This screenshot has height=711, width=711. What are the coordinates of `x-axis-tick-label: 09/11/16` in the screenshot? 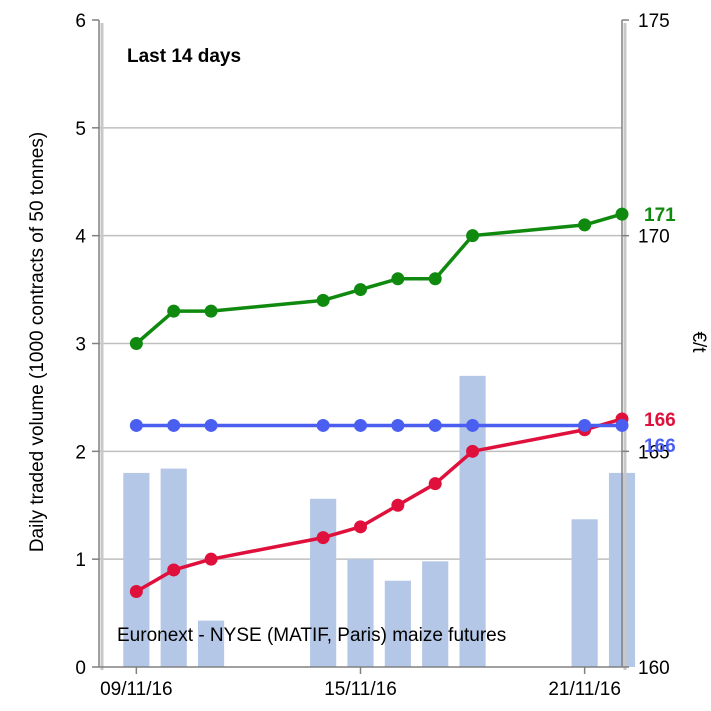 It's located at (136, 689).